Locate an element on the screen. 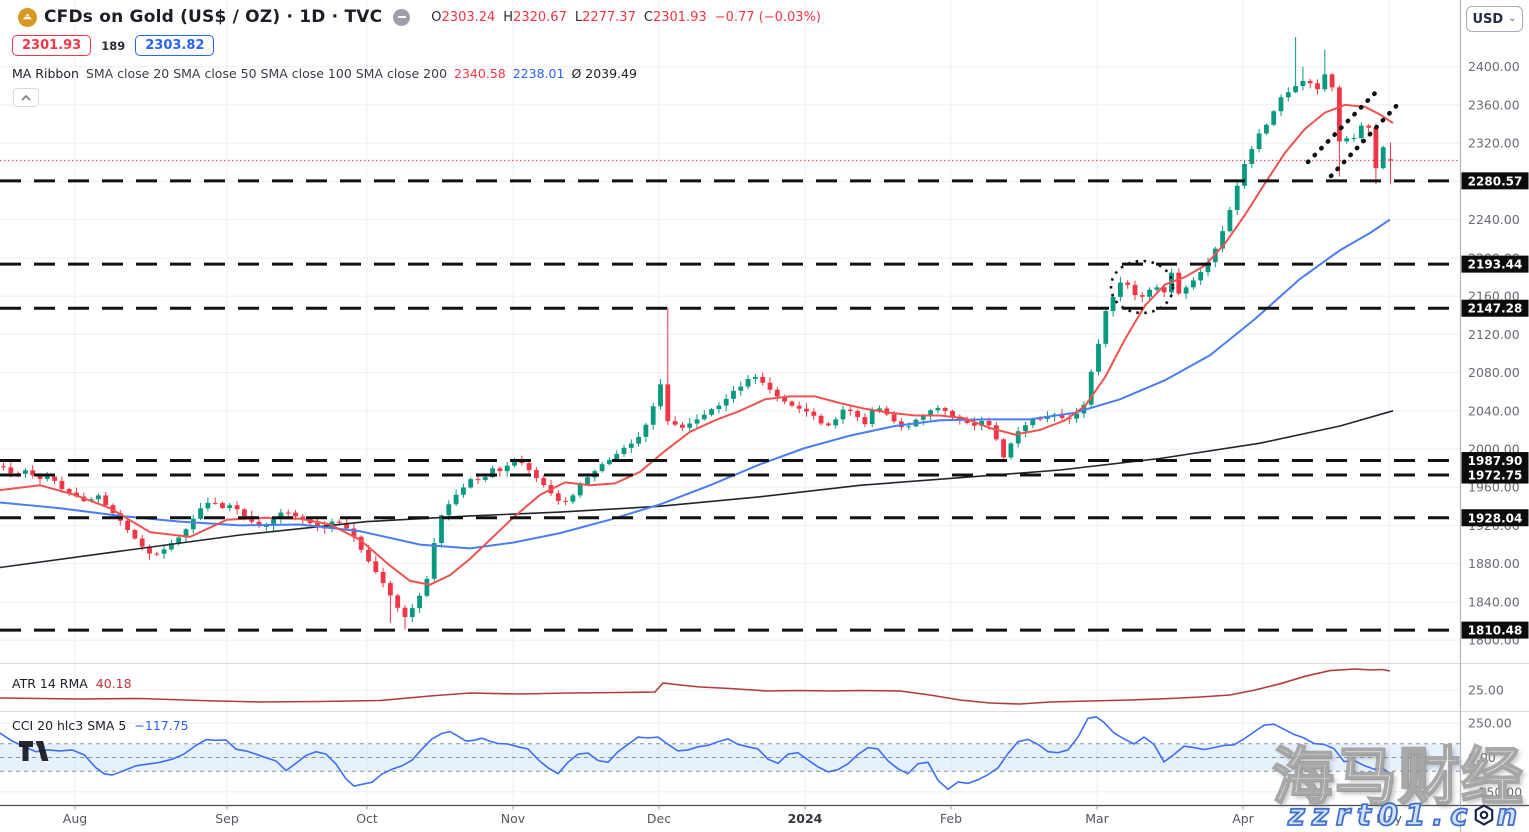 The image size is (1529, 832). cci-value: −117.75 is located at coordinates (161, 725).